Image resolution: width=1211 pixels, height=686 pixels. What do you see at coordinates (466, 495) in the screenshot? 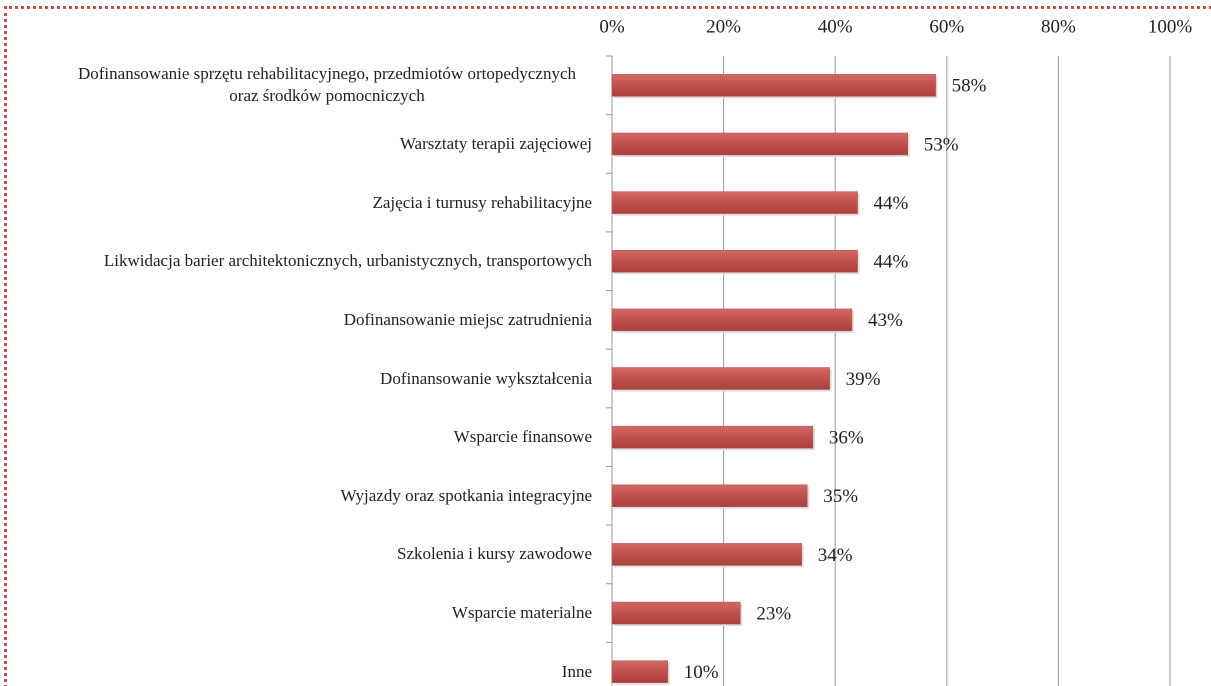
I see `category-text: Wyjazdy oraz spotkania integracyjne` at bounding box center [466, 495].